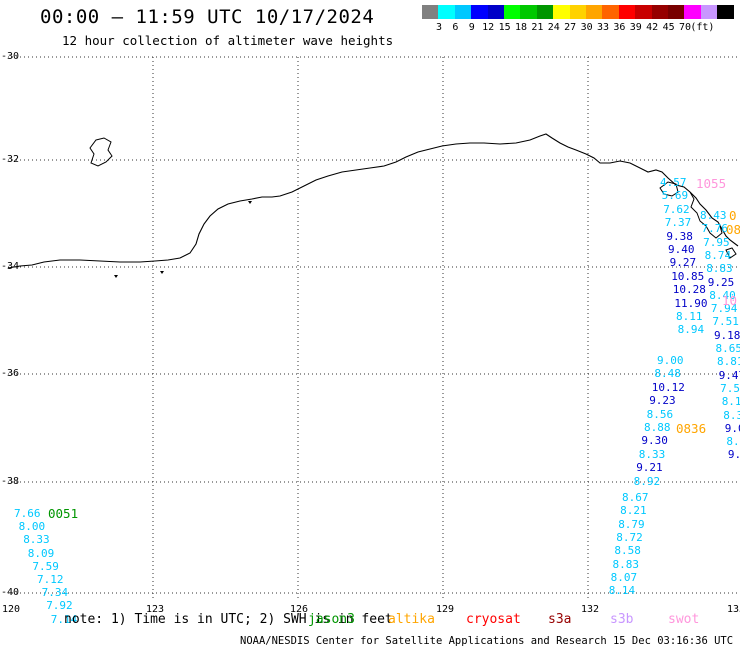 This screenshot has width=740, height=650. Describe the element at coordinates (691, 330) in the screenshot. I see `wave-height-value: 8.94` at that location.